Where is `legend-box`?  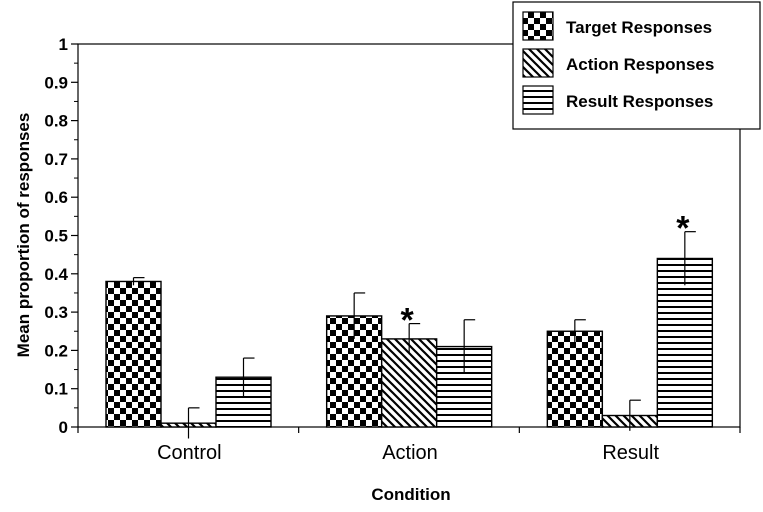 legend-box is located at coordinates (636, 65).